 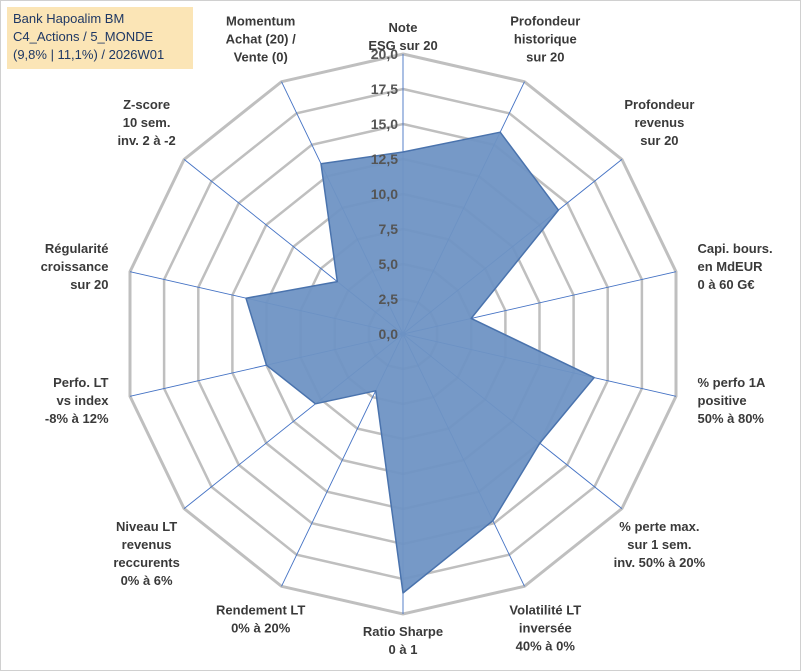 What do you see at coordinates (69, 18) in the screenshot?
I see `chart-title-line-1: Bank Hapoalim BM` at bounding box center [69, 18].